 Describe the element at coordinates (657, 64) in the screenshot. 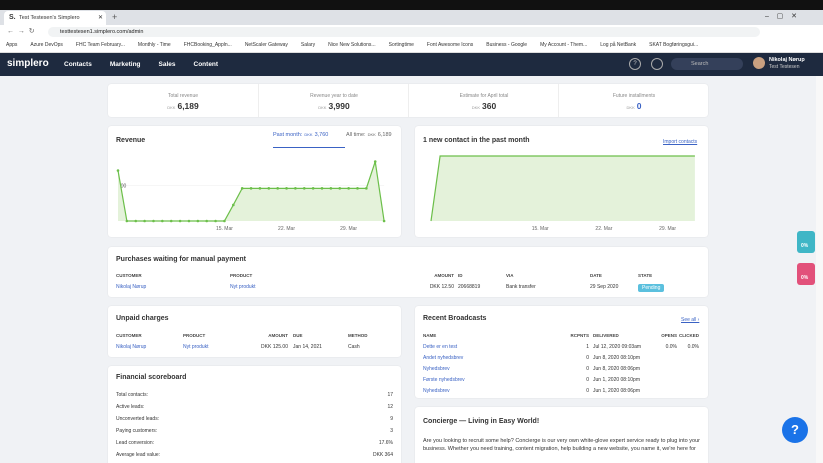

I see `settings-icon` at that location.